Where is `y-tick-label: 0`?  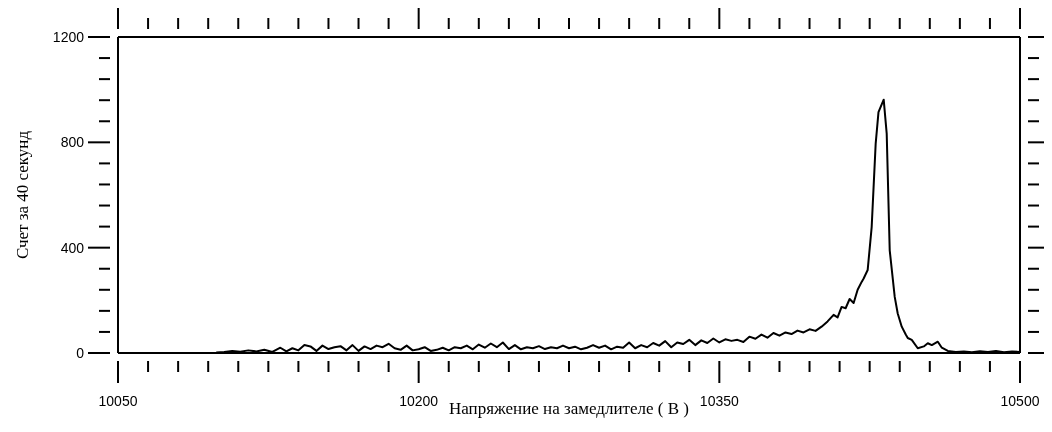 y-tick-label: 0 is located at coordinates (80, 353).